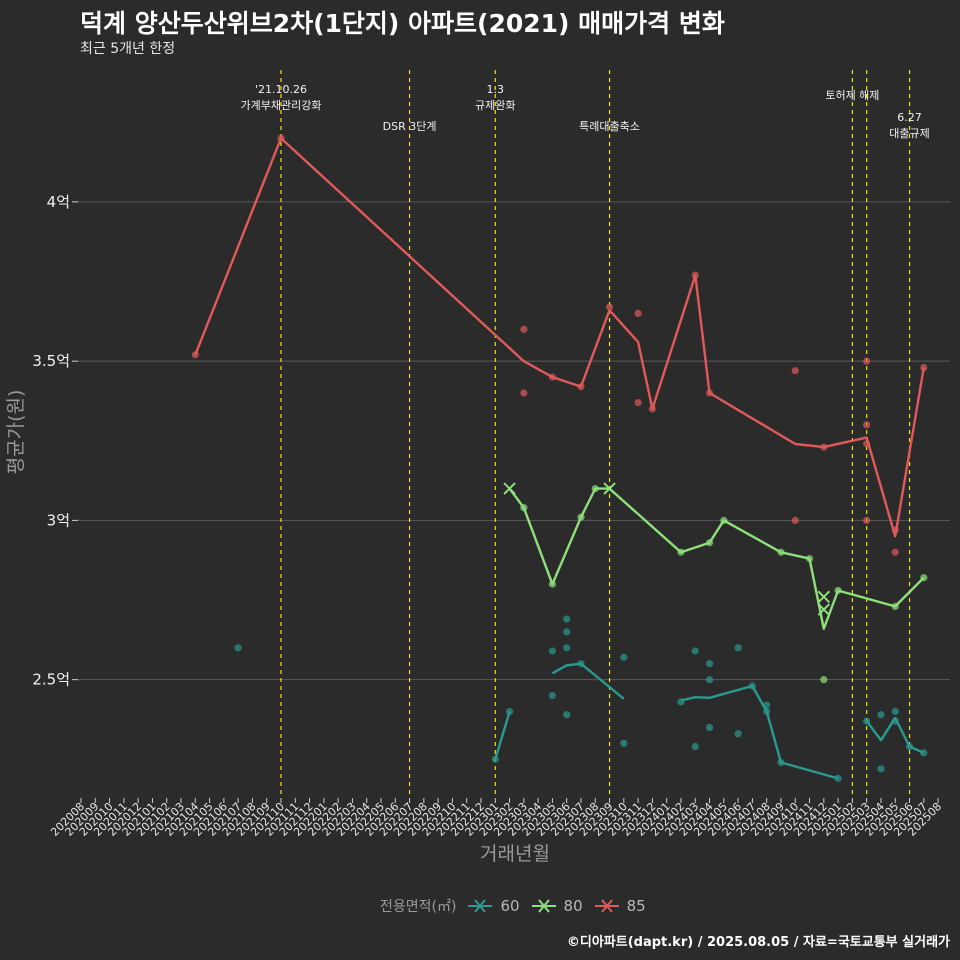 The height and width of the screenshot is (960, 960). What do you see at coordinates (636, 906) in the screenshot?
I see `legend-label-85: 85` at bounding box center [636, 906].